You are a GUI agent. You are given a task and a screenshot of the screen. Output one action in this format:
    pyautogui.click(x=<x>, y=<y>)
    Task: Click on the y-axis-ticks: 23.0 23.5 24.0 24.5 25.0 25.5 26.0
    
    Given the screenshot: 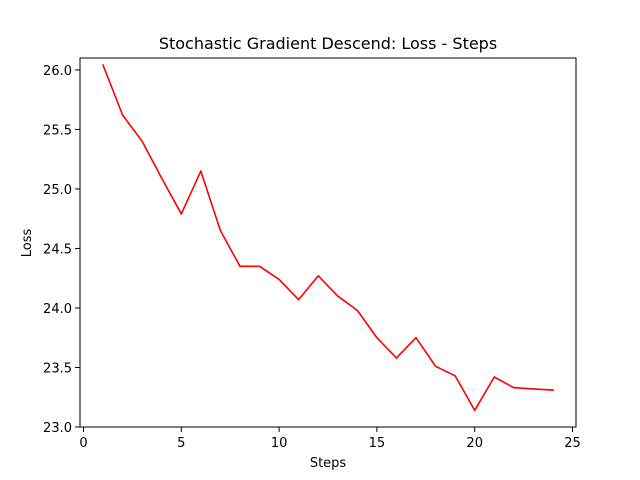 What is the action you would take?
    pyautogui.click(x=61, y=250)
    